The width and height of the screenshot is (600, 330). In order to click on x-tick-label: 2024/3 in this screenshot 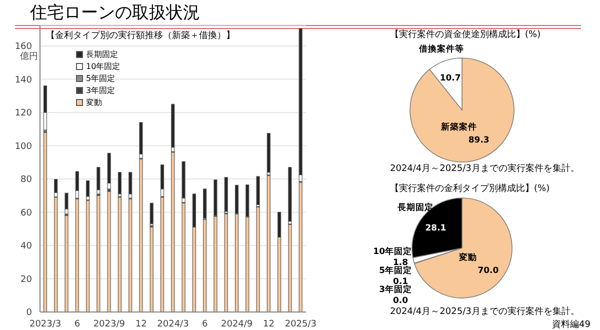, I will do `click(173, 324)`.